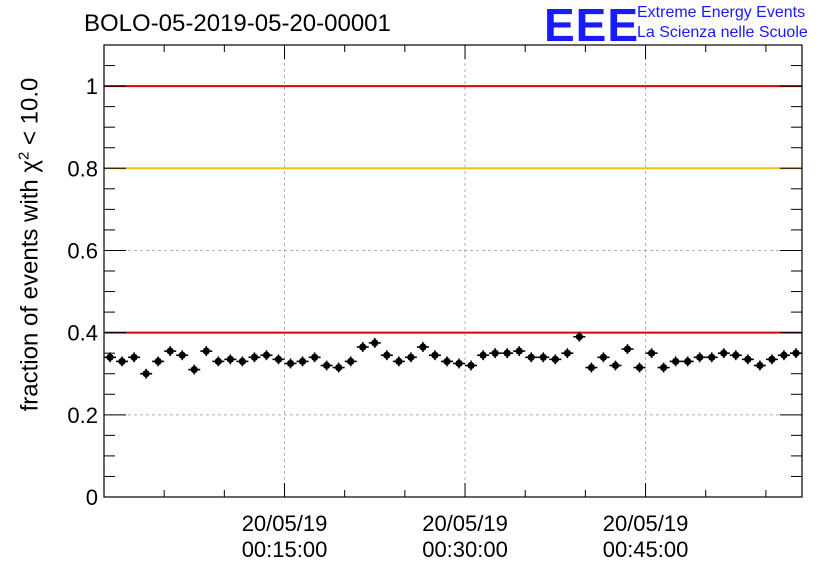 The width and height of the screenshot is (836, 572). I want to click on y-axis-label-suffix: < 10.0, so click(30, 114).